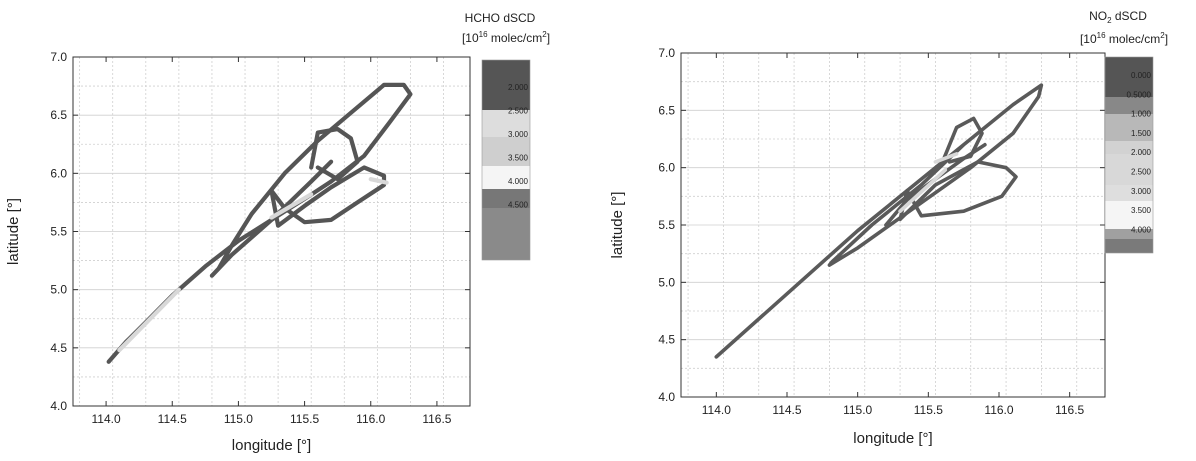  Describe the element at coordinates (1141, 114) in the screenshot. I see `colorbar-label: 1.000` at that location.